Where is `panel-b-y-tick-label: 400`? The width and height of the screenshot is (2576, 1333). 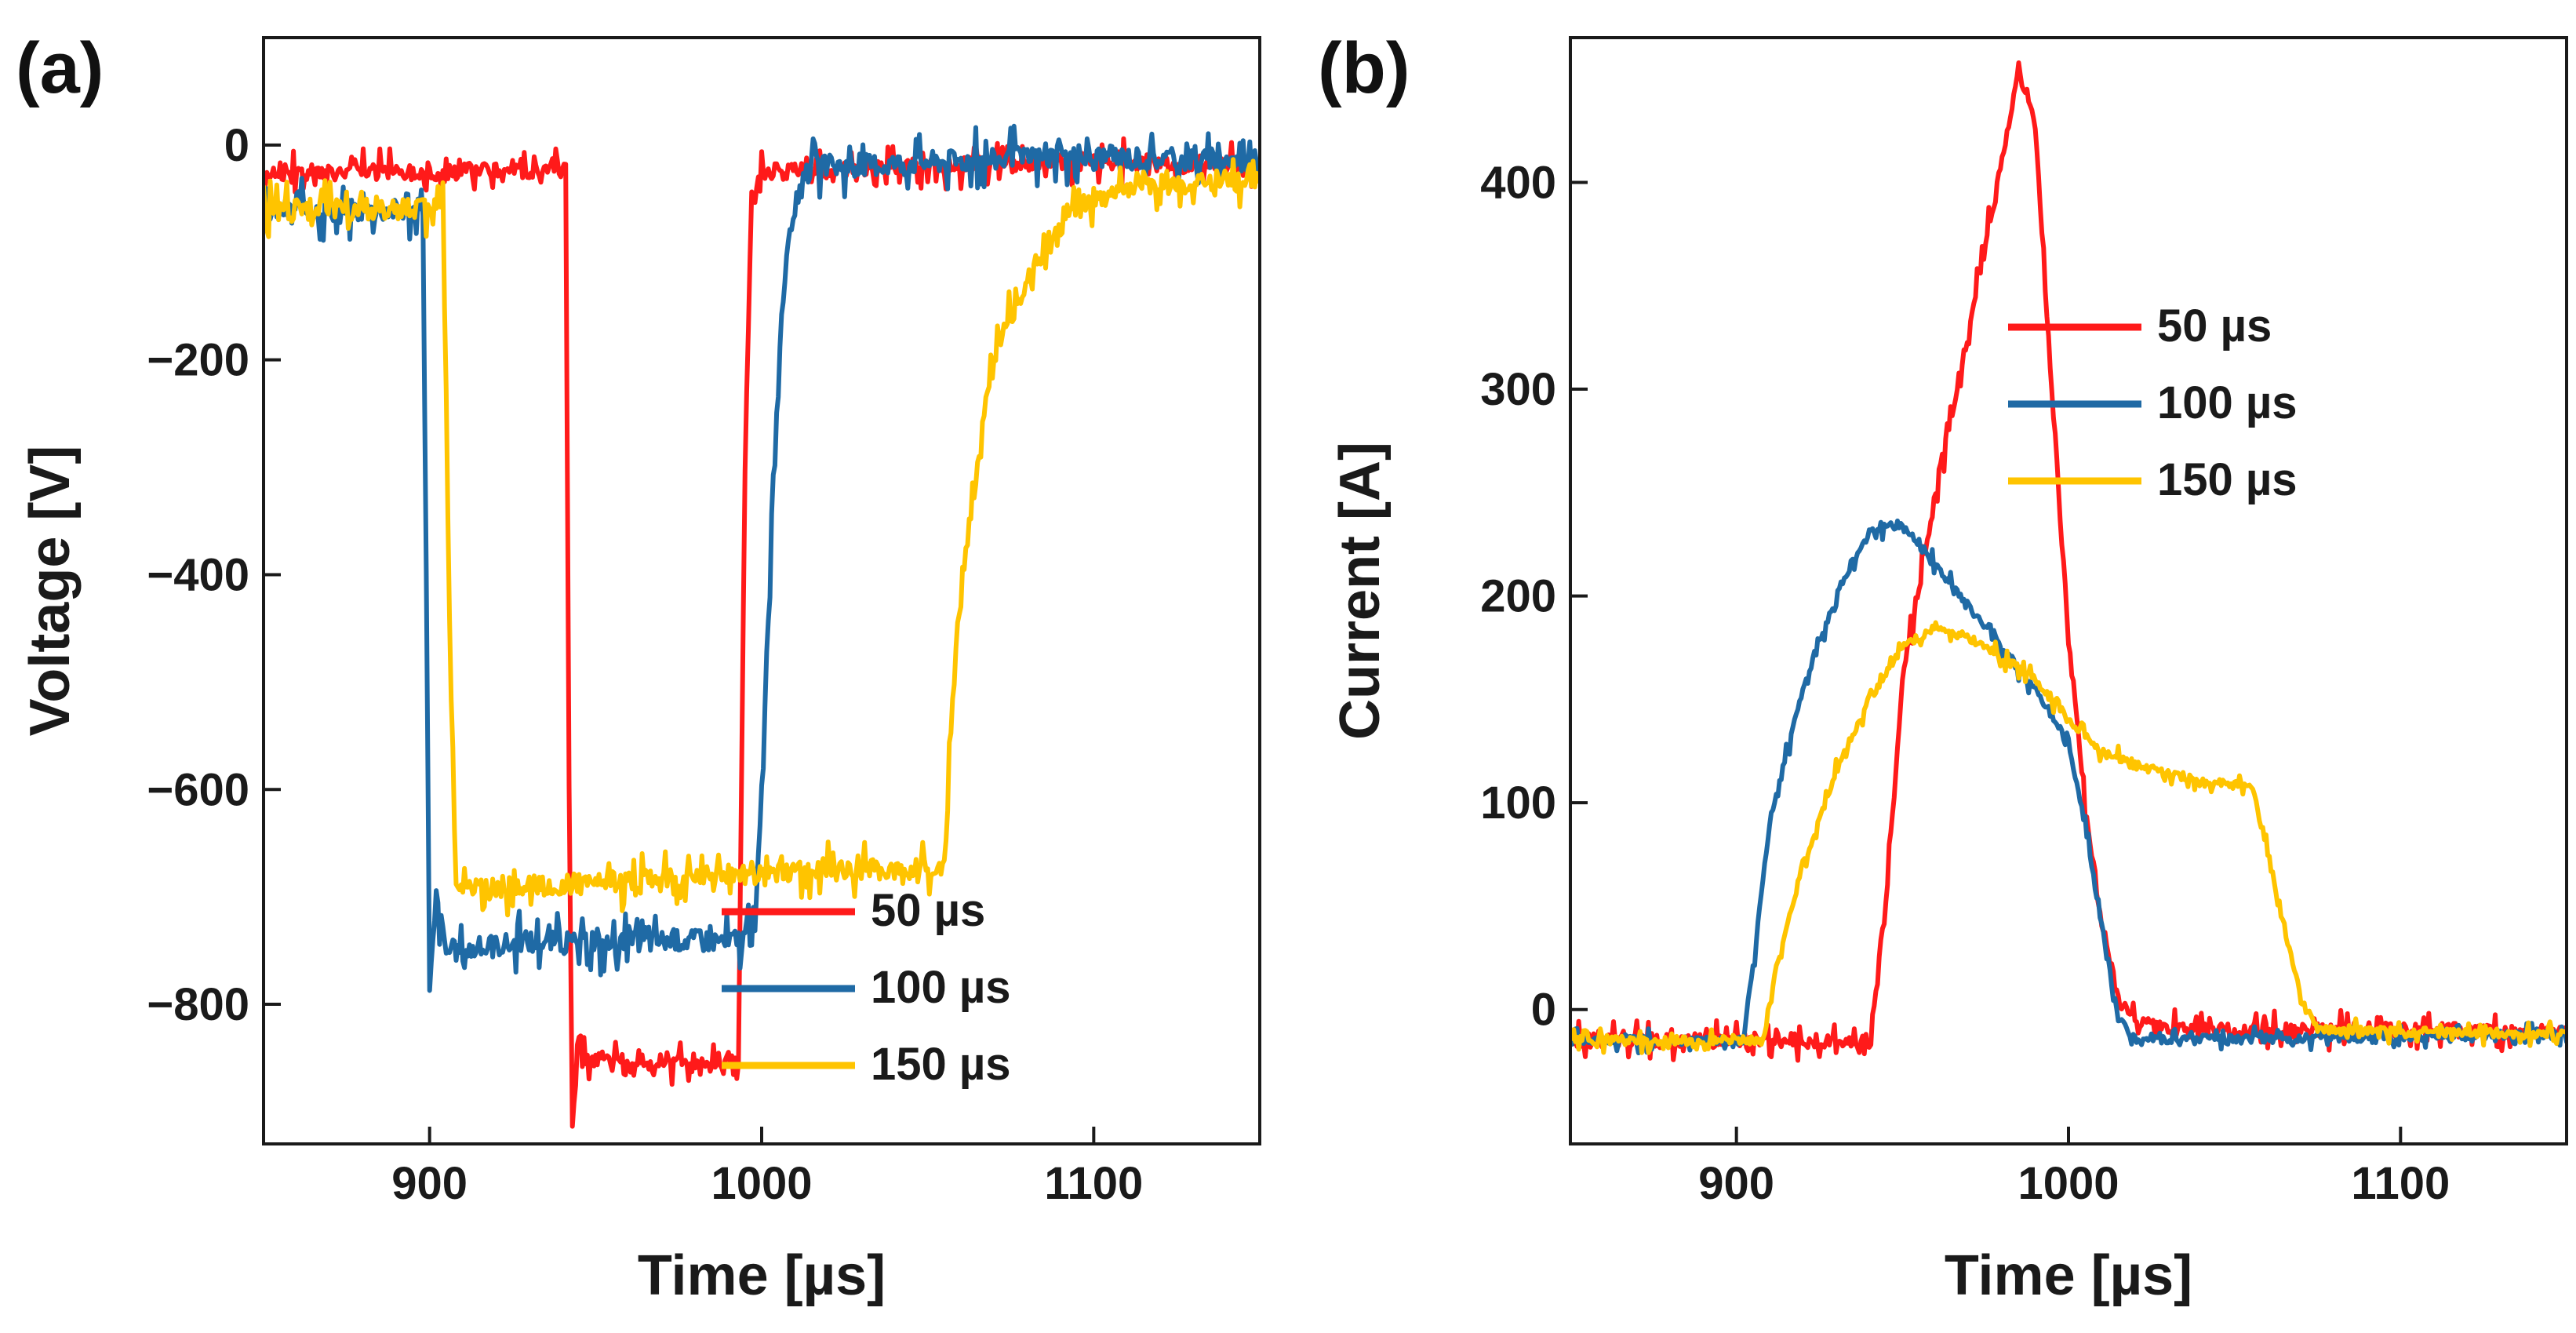 panel-b-y-tick-label: 400 is located at coordinates (1518, 183).